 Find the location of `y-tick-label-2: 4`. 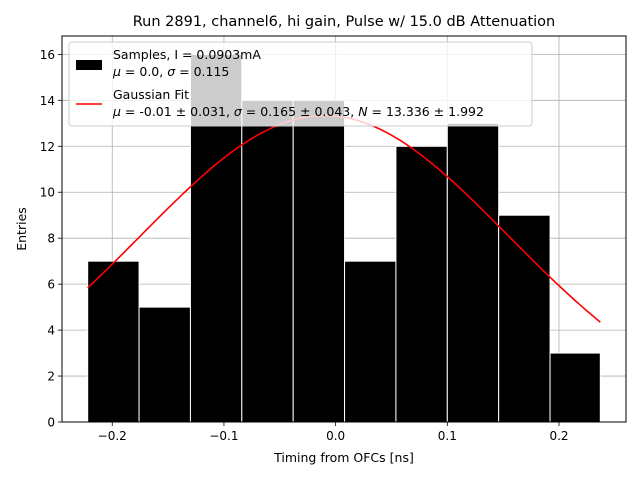

y-tick-label-2: 4 is located at coordinates (51, 331).